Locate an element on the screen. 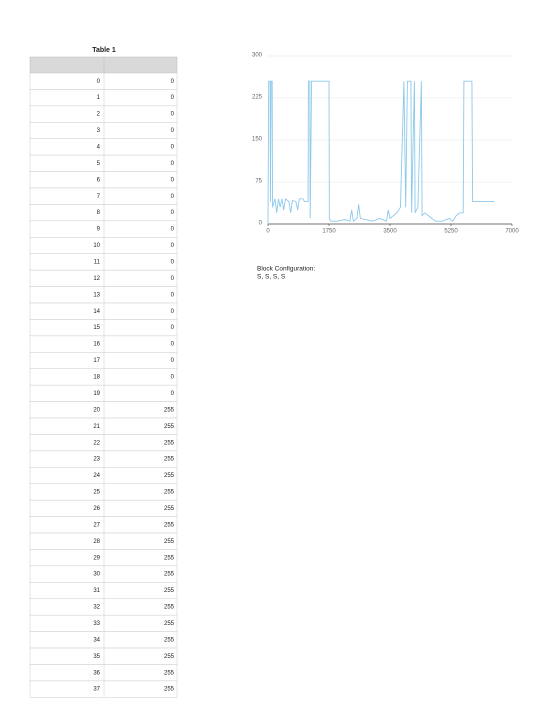 This screenshot has width=552, height=720. x-tick-label: 3500 is located at coordinates (390, 232).